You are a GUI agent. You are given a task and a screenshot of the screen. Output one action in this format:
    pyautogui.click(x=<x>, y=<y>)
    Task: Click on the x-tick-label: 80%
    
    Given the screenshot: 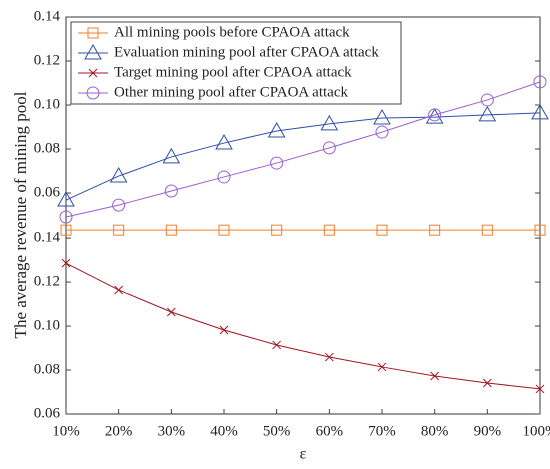 What is the action you would take?
    pyautogui.click(x=435, y=431)
    